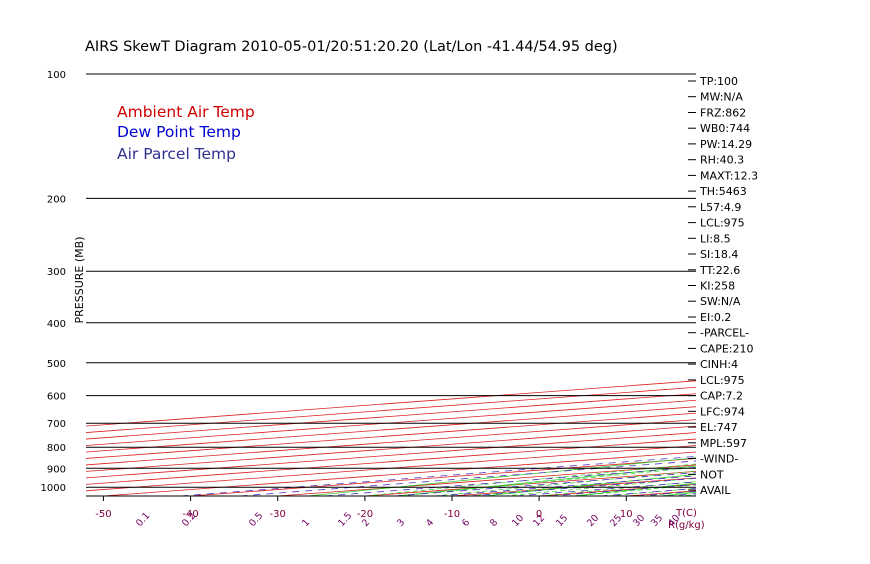 The height and width of the screenshot is (564, 870). I want to click on index-label: MW:N/A, so click(721, 97).